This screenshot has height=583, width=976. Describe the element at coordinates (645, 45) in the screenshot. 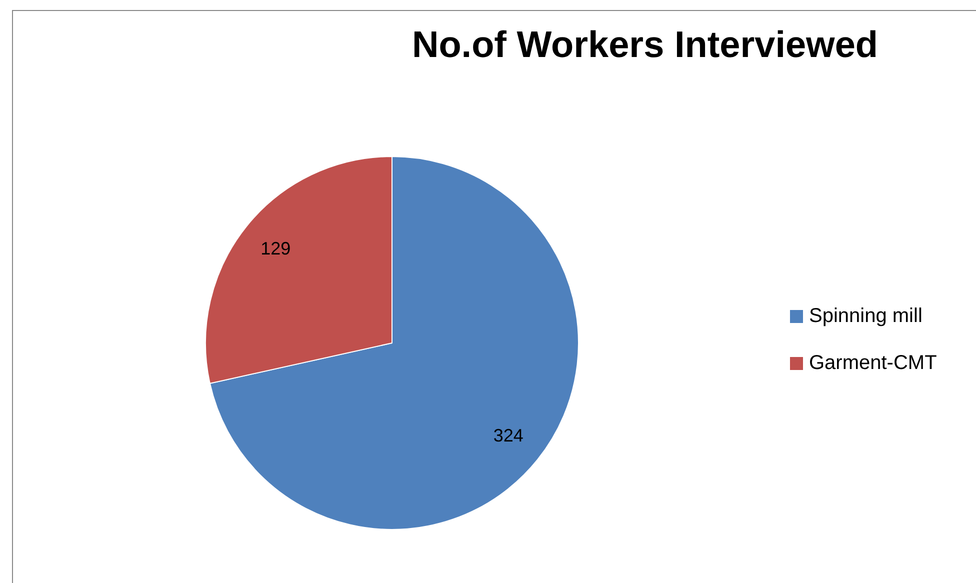

I see `chart-title: No.of Workers Interviewed` at that location.